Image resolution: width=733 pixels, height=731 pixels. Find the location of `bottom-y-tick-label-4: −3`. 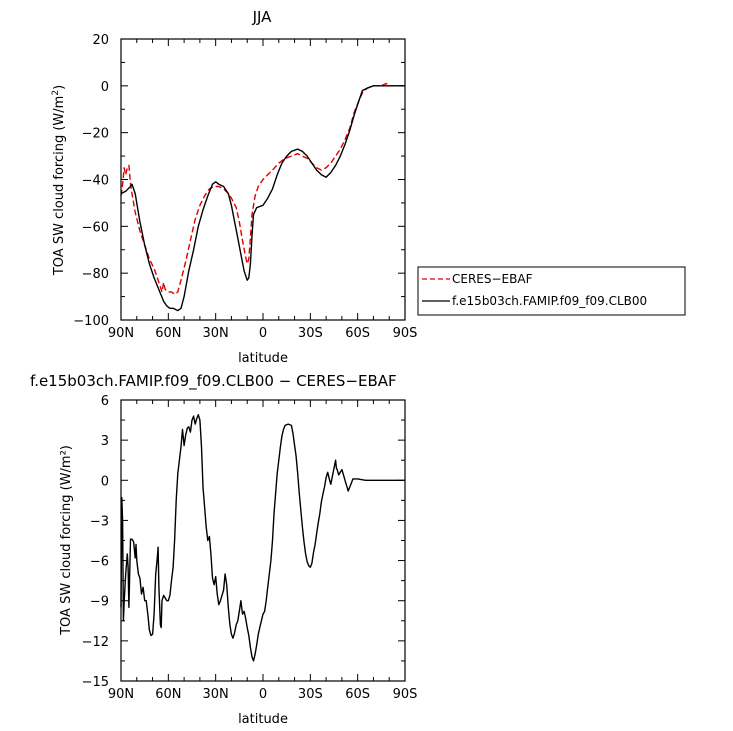

bottom-y-tick-label-4: −3 is located at coordinates (99, 521).